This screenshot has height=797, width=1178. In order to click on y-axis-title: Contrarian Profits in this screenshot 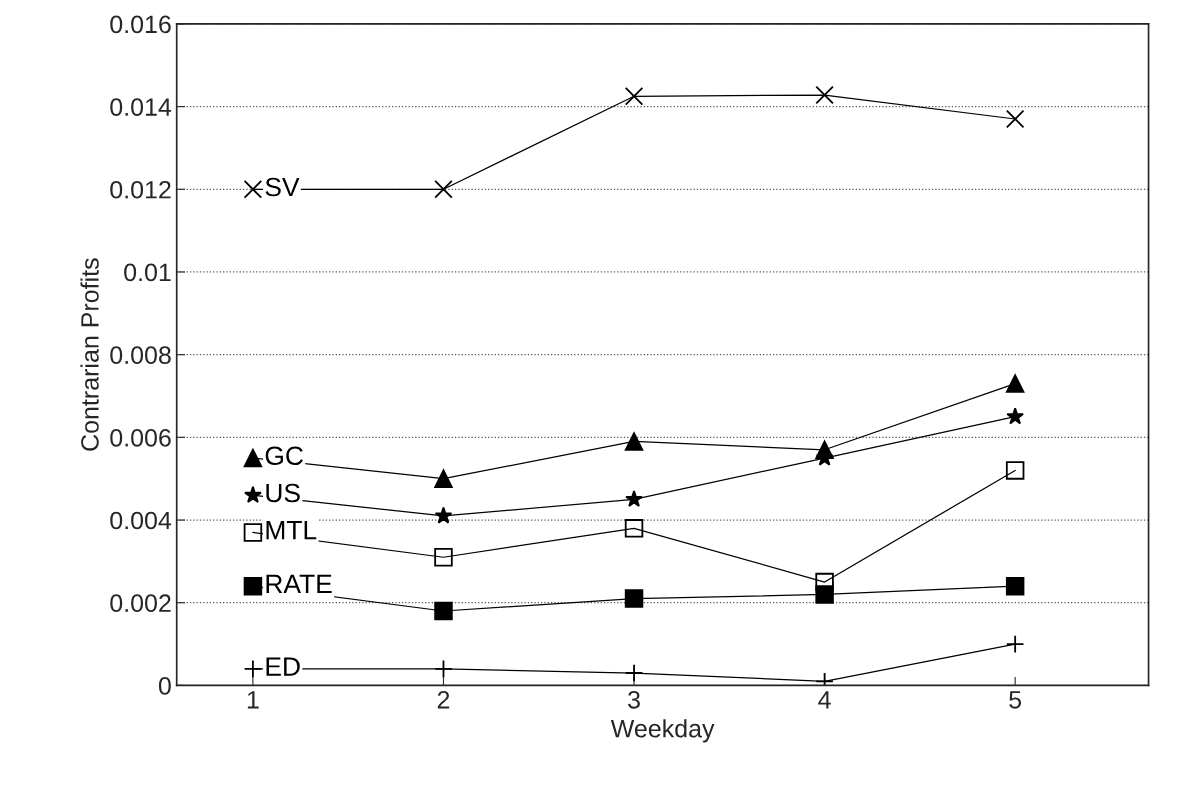, I will do `click(89, 354)`.